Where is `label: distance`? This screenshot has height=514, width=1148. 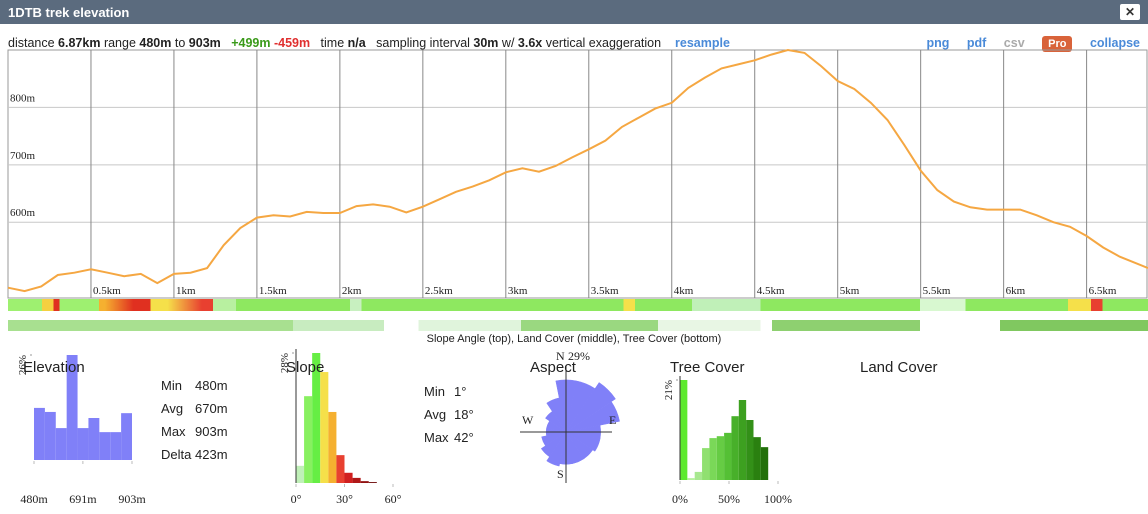
label: distance is located at coordinates (31, 43).